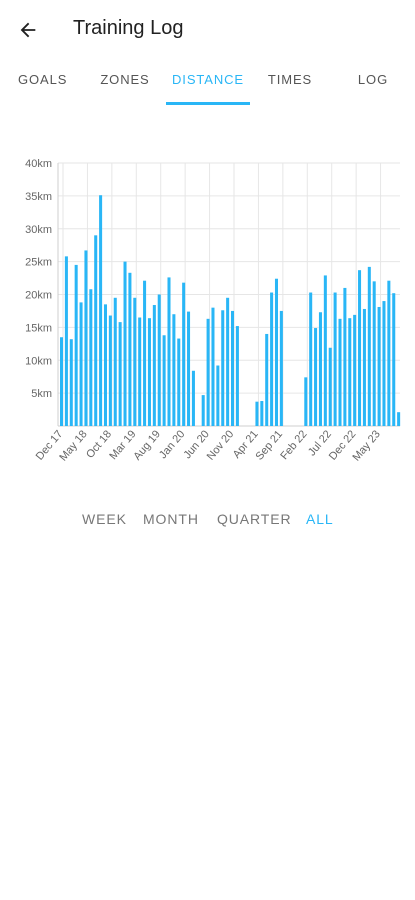 This screenshot has height=900, width=415. What do you see at coordinates (38, 164) in the screenshot?
I see `y-tick-label: 40km` at bounding box center [38, 164].